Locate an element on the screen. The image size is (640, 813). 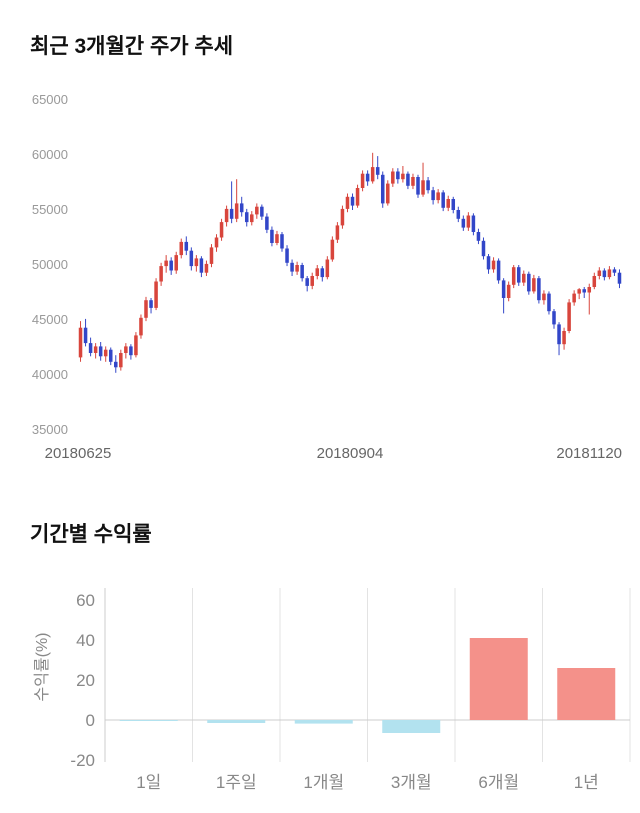
y-tick-label: -20 is located at coordinates (82, 760).